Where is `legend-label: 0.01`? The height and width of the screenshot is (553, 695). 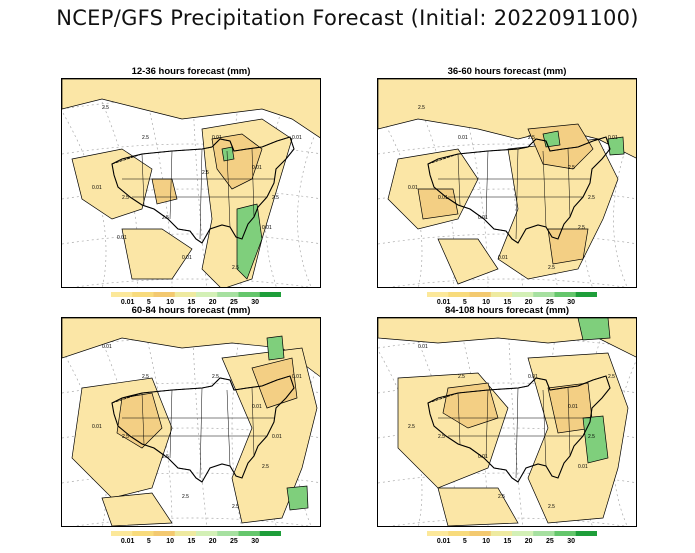 legend-label: 0.01 is located at coordinates (443, 541).